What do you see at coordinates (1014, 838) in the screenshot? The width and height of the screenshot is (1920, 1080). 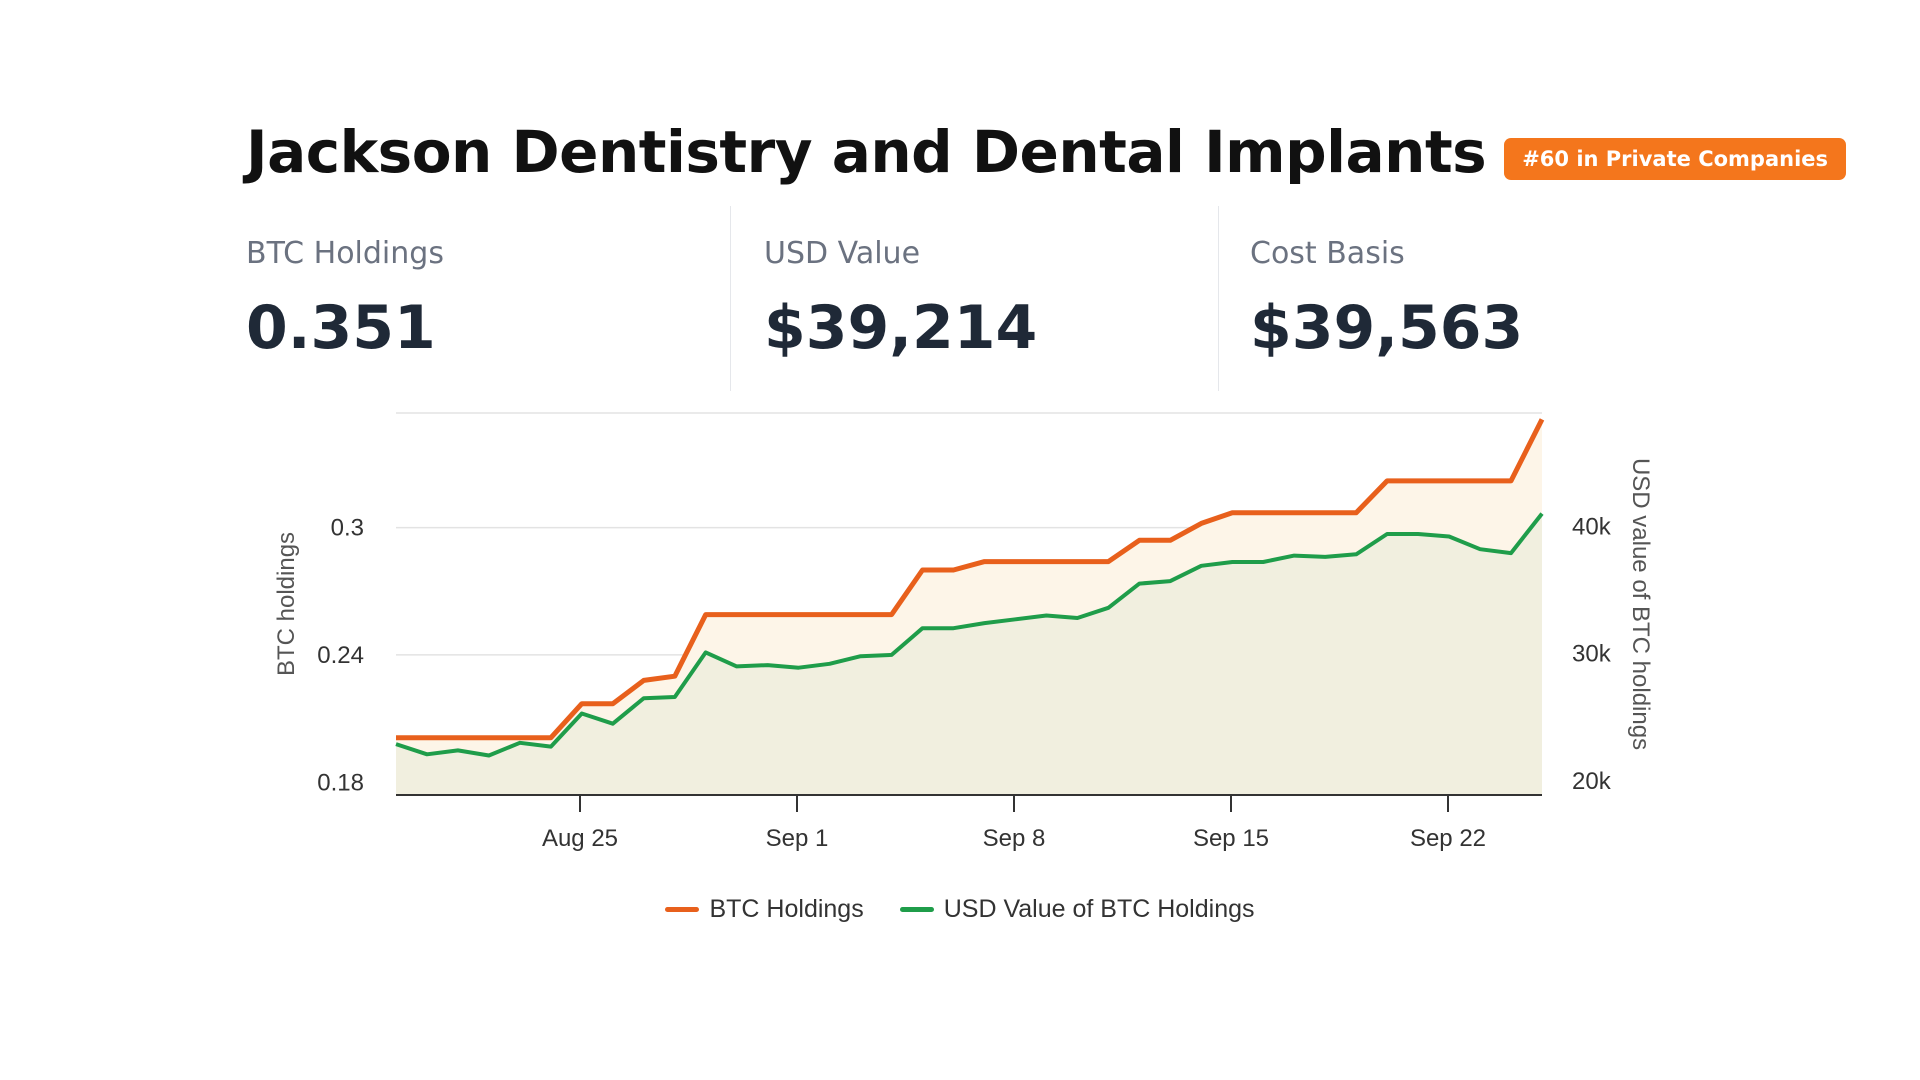 I see `x-tick-label: Sep 8` at bounding box center [1014, 838].